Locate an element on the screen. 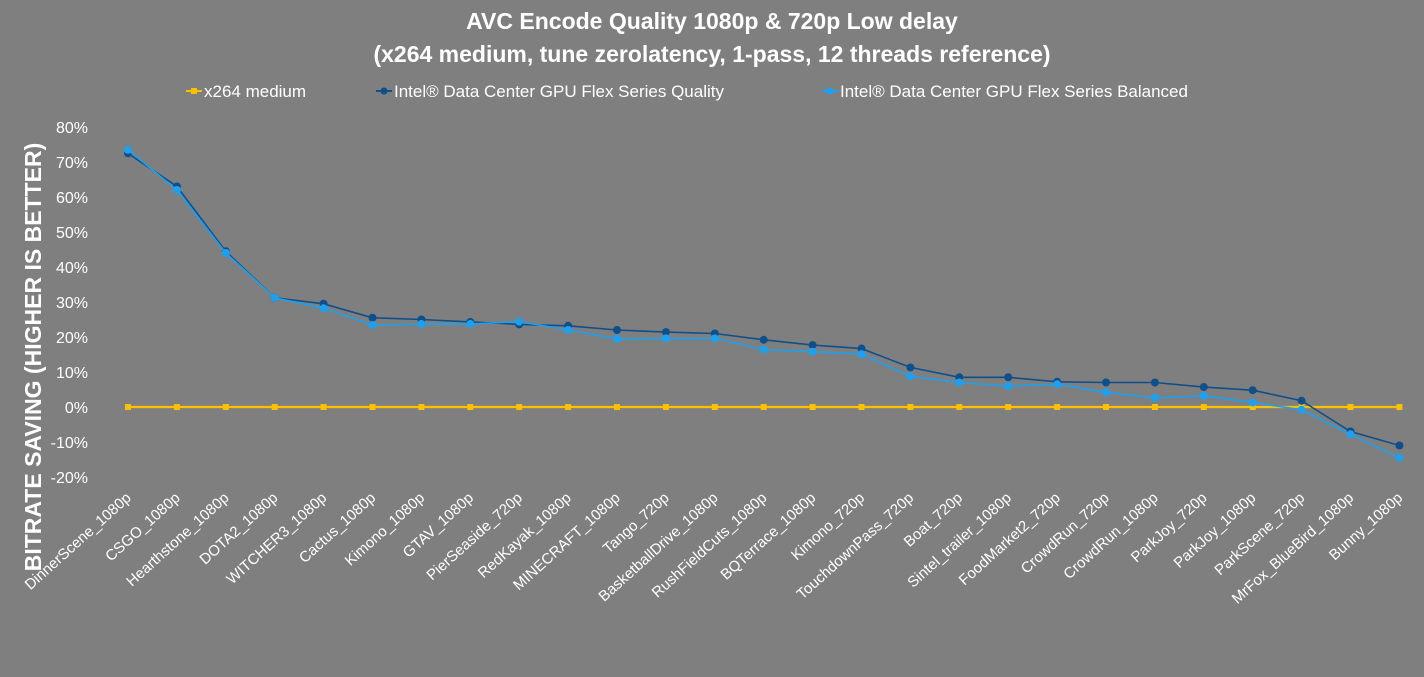 The height and width of the screenshot is (677, 1424). y-tick-label: 0% is located at coordinates (76, 408).